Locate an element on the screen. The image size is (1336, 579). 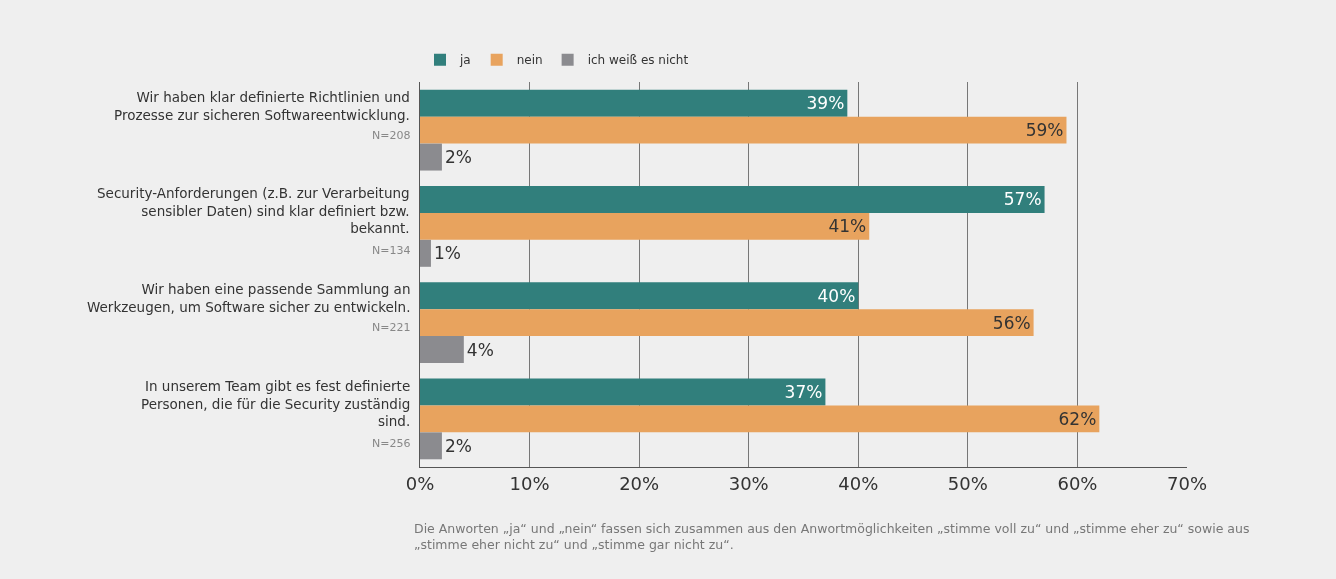
x-tick-label: 60% is located at coordinates (1077, 483).